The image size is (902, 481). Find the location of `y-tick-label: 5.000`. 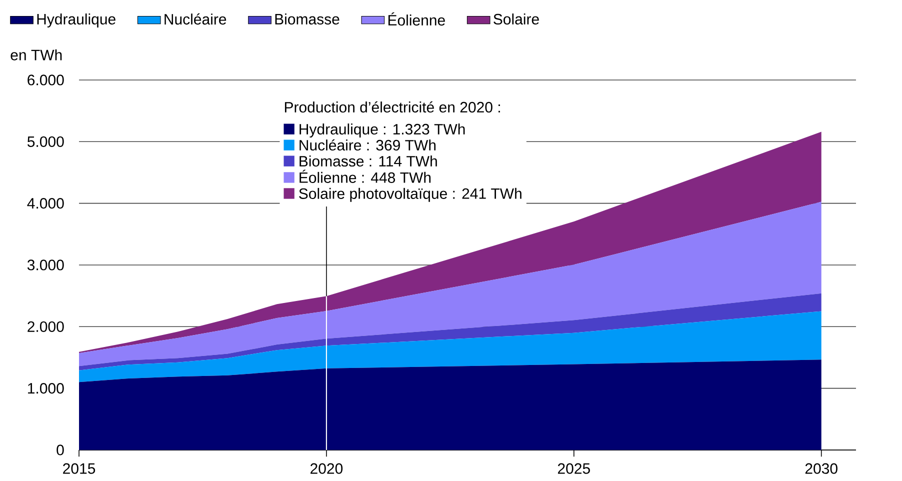

y-tick-label: 5.000 is located at coordinates (45, 141).